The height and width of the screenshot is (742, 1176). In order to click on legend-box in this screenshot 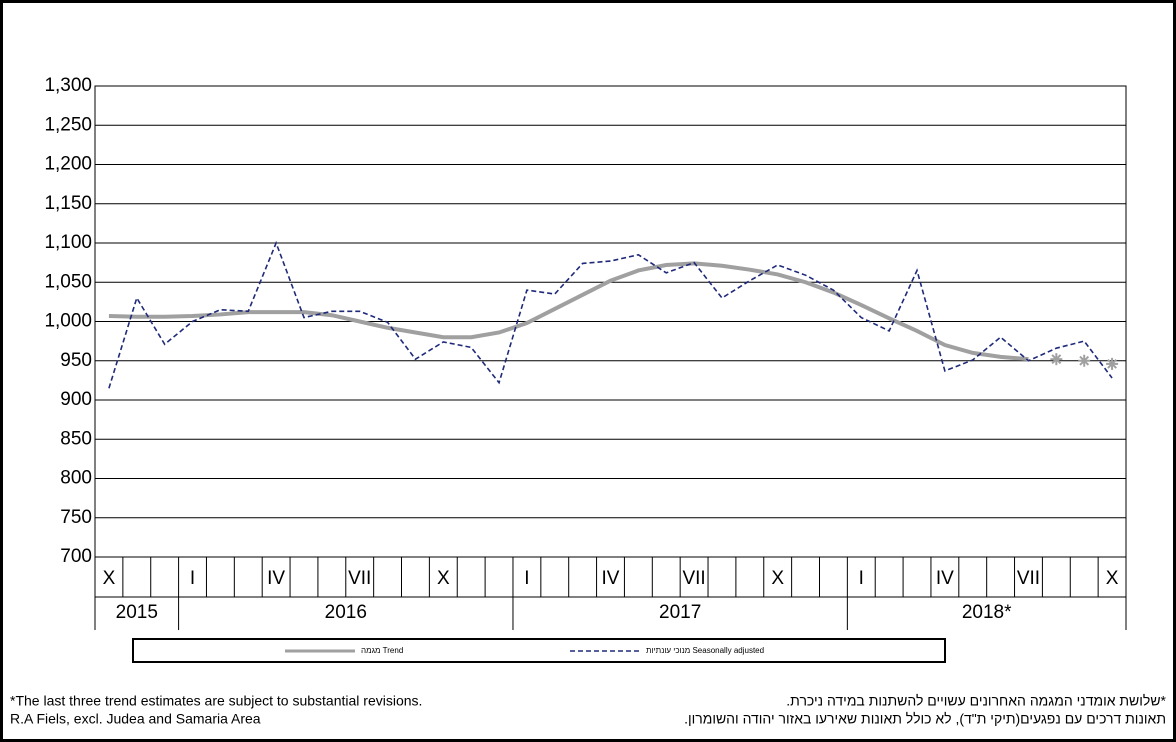, I will do `click(539, 650)`.